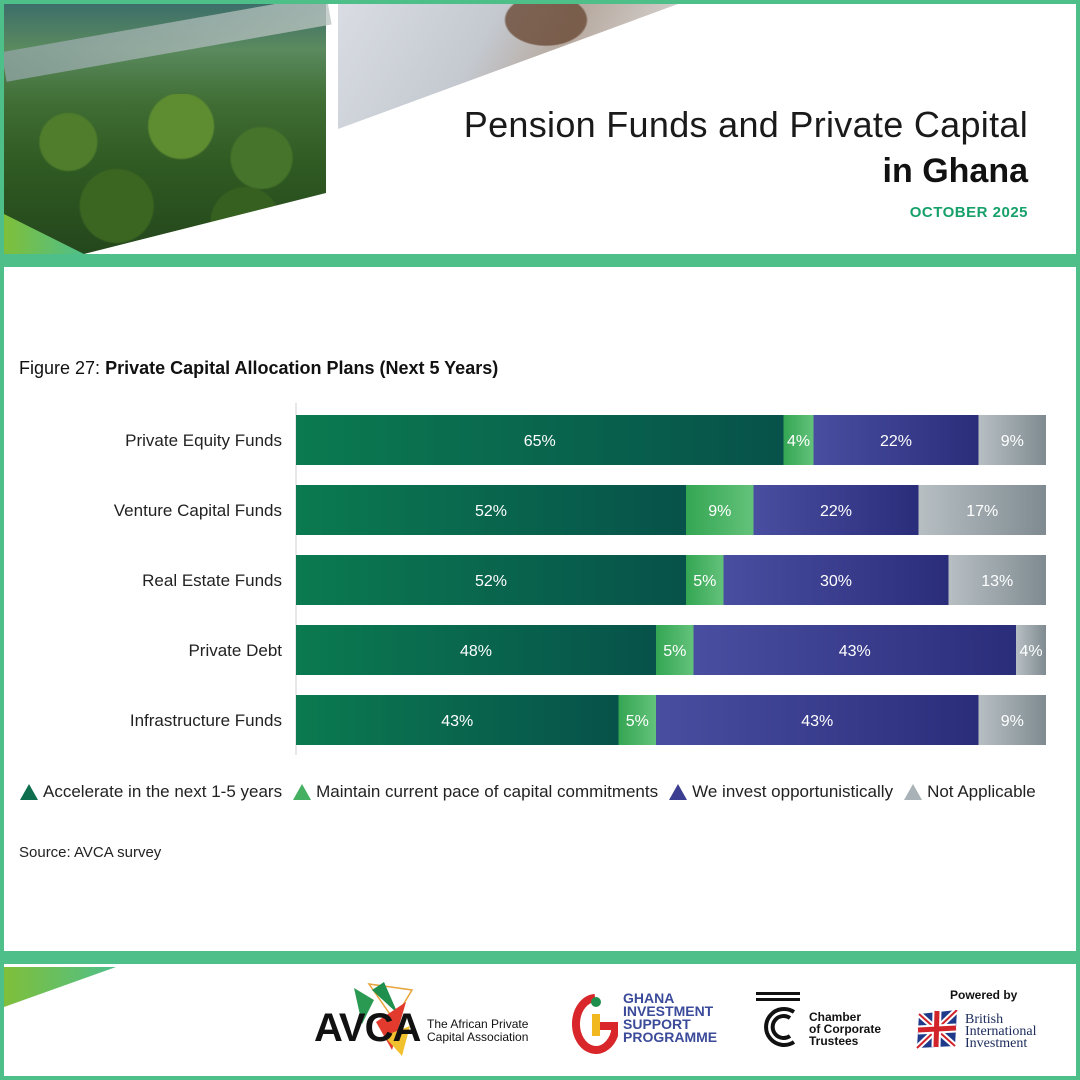 The width and height of the screenshot is (1080, 1080). What do you see at coordinates (168, 129) in the screenshot?
I see `header-photo-aerial` at bounding box center [168, 129].